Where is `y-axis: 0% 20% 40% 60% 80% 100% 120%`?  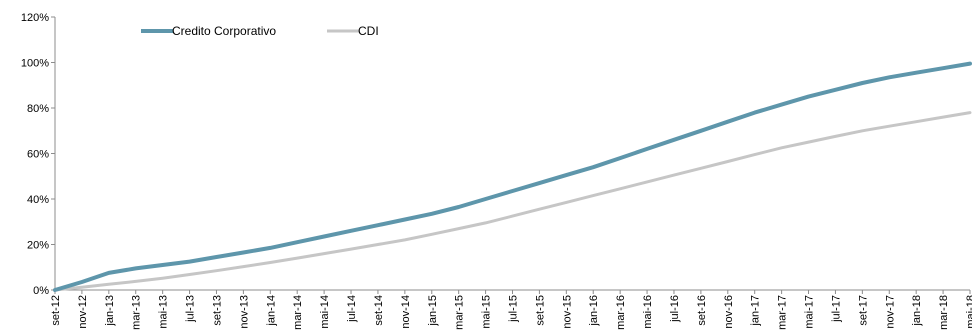
y-axis: 0% 20% 40% 60% 80% 100% 120% is located at coordinates (38, 154).